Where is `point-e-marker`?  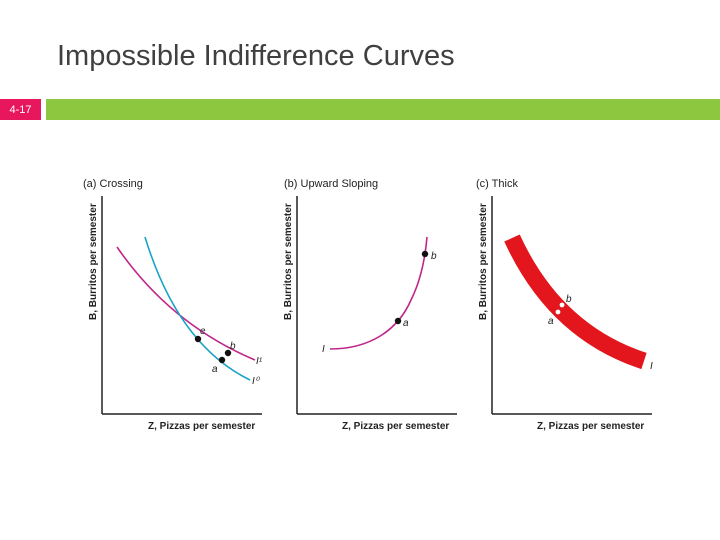
point-e-marker is located at coordinates (198, 339).